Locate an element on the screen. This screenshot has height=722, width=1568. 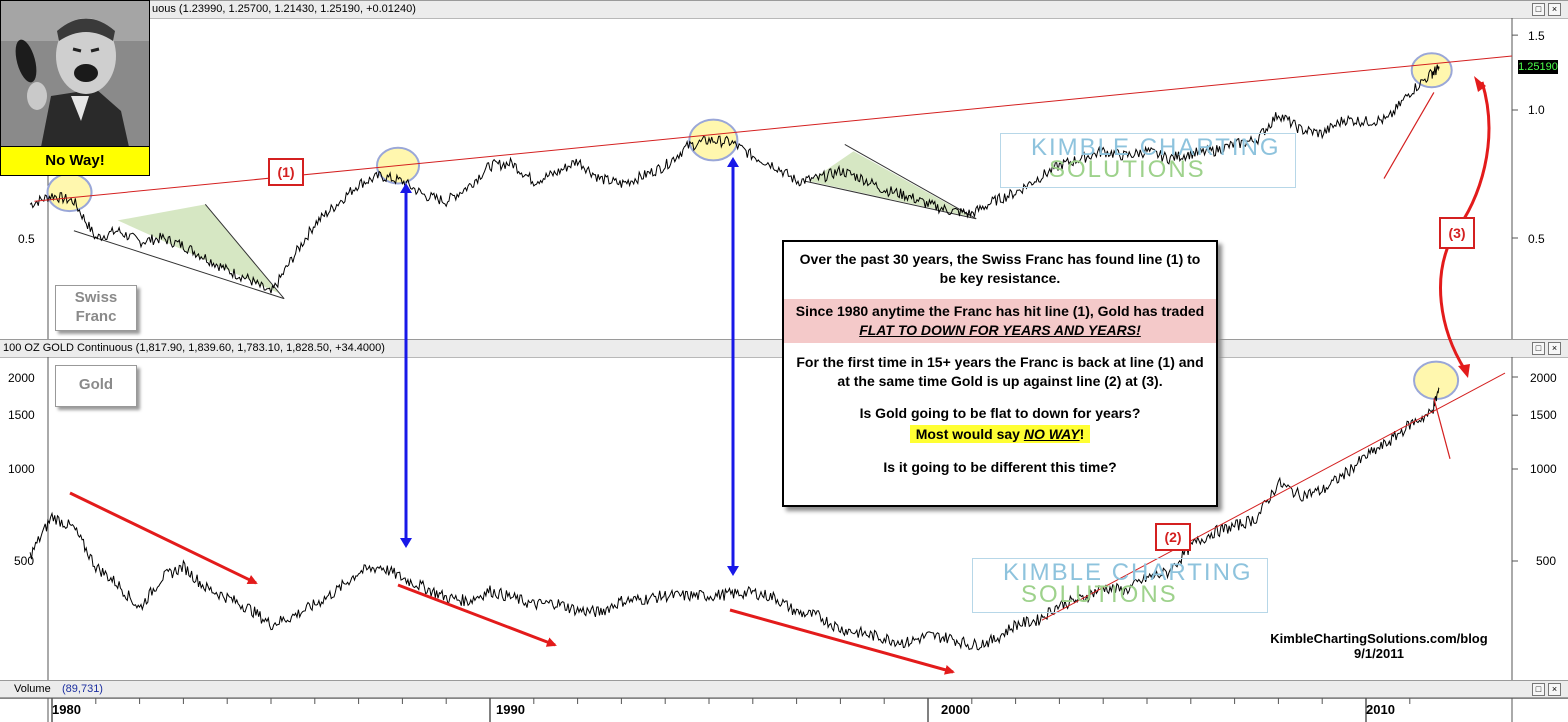
credit-date: 9/1/2011 is located at coordinates (1379, 653).